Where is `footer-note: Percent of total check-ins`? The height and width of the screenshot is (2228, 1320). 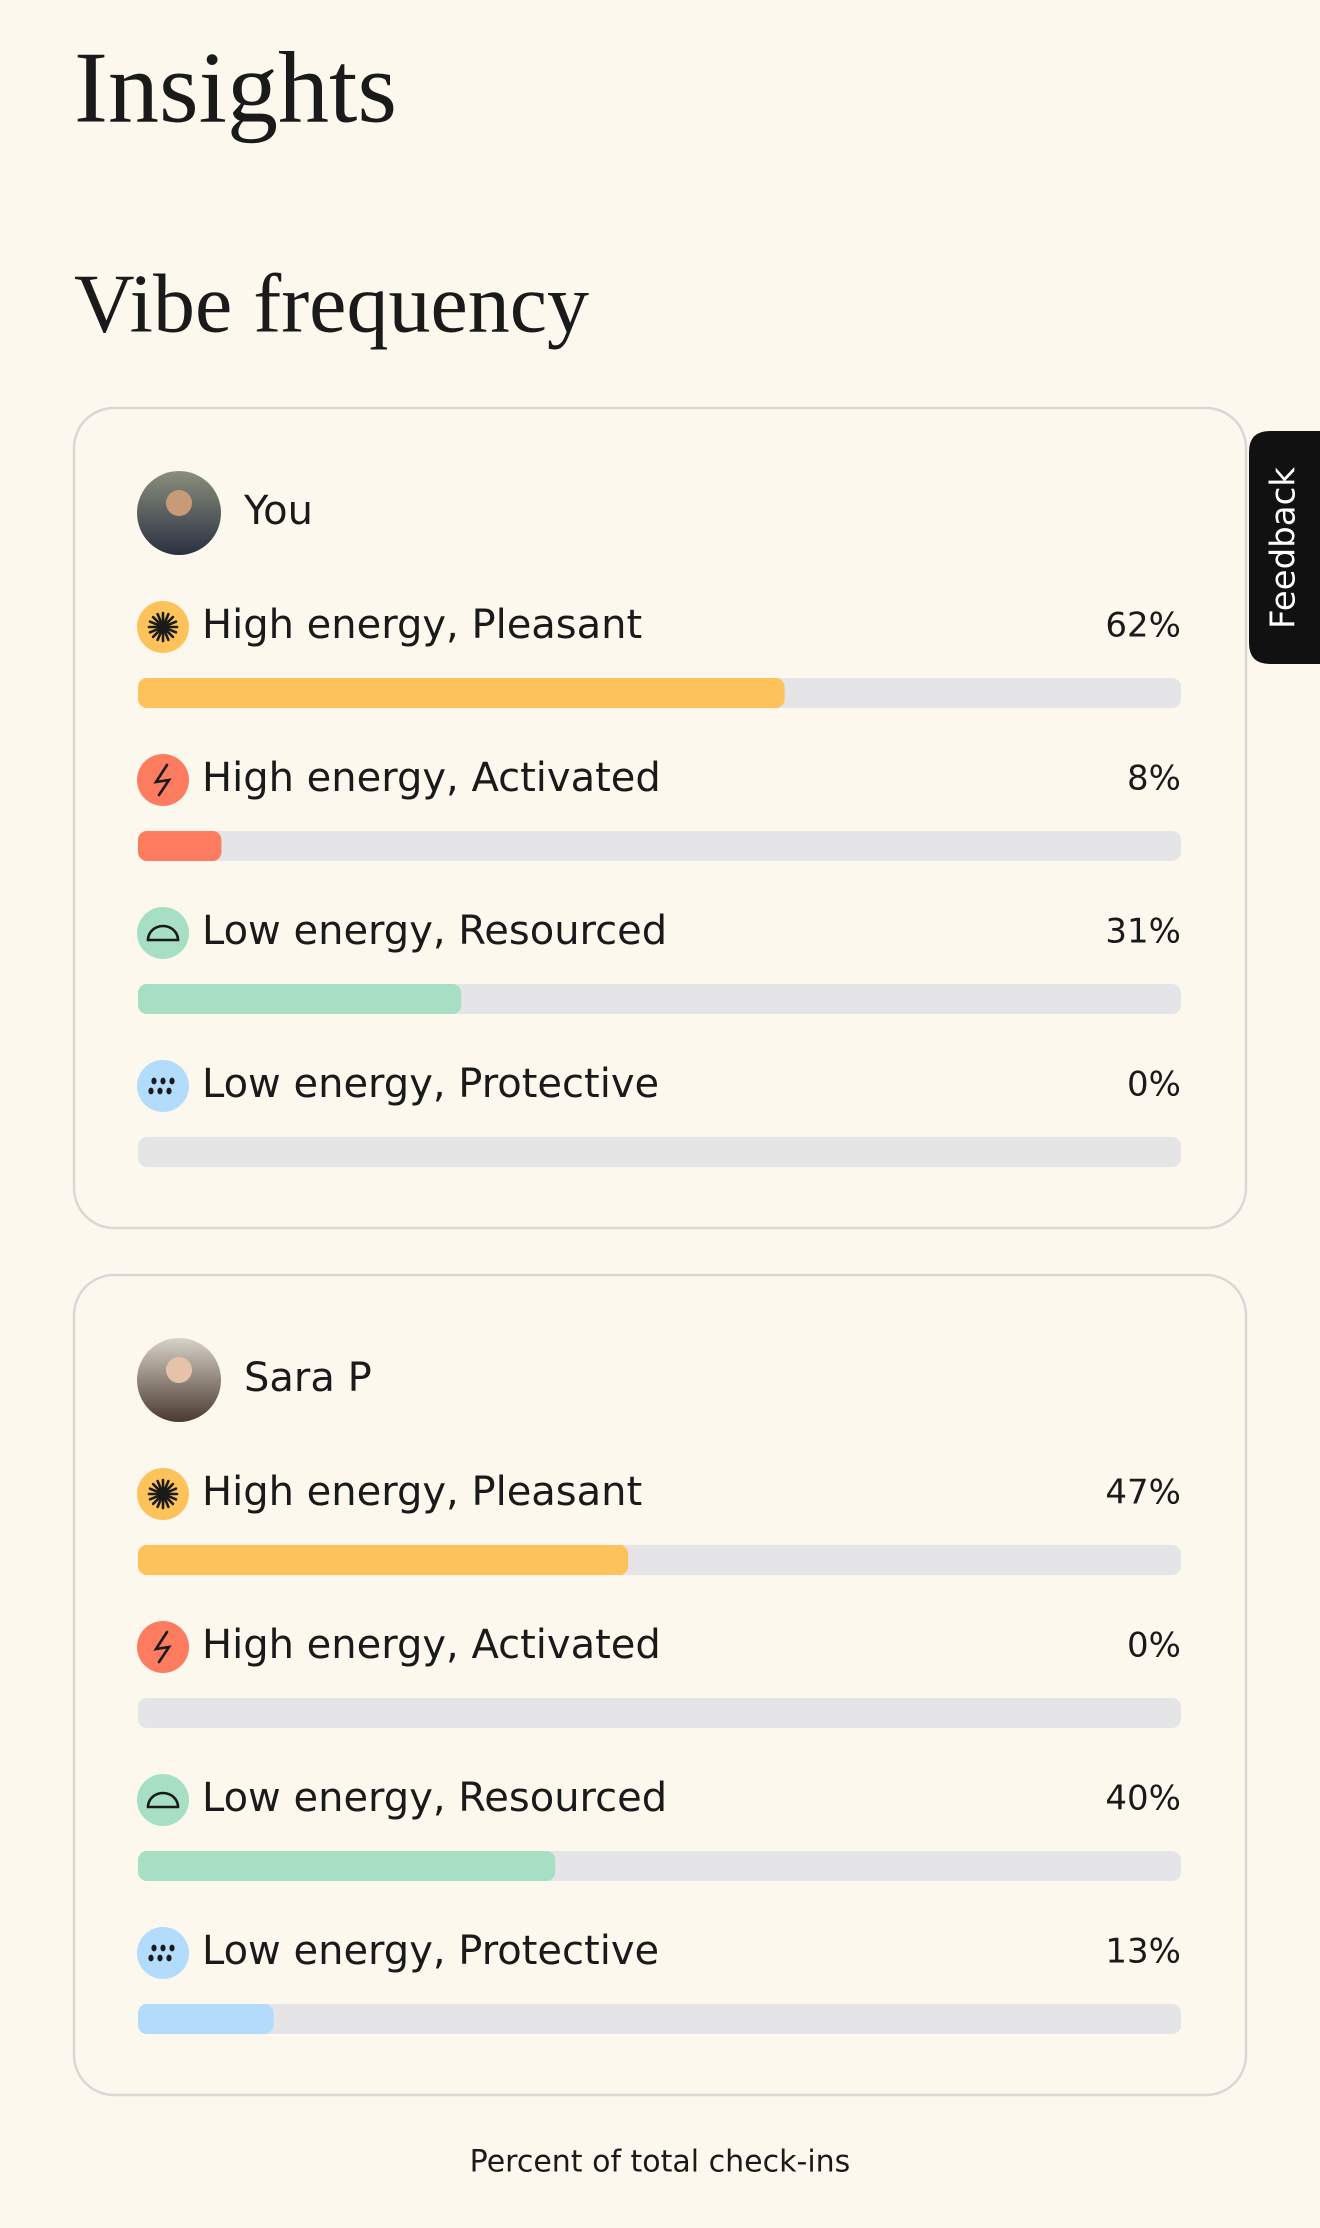
footer-note: Percent of total check-ins is located at coordinates (660, 2162).